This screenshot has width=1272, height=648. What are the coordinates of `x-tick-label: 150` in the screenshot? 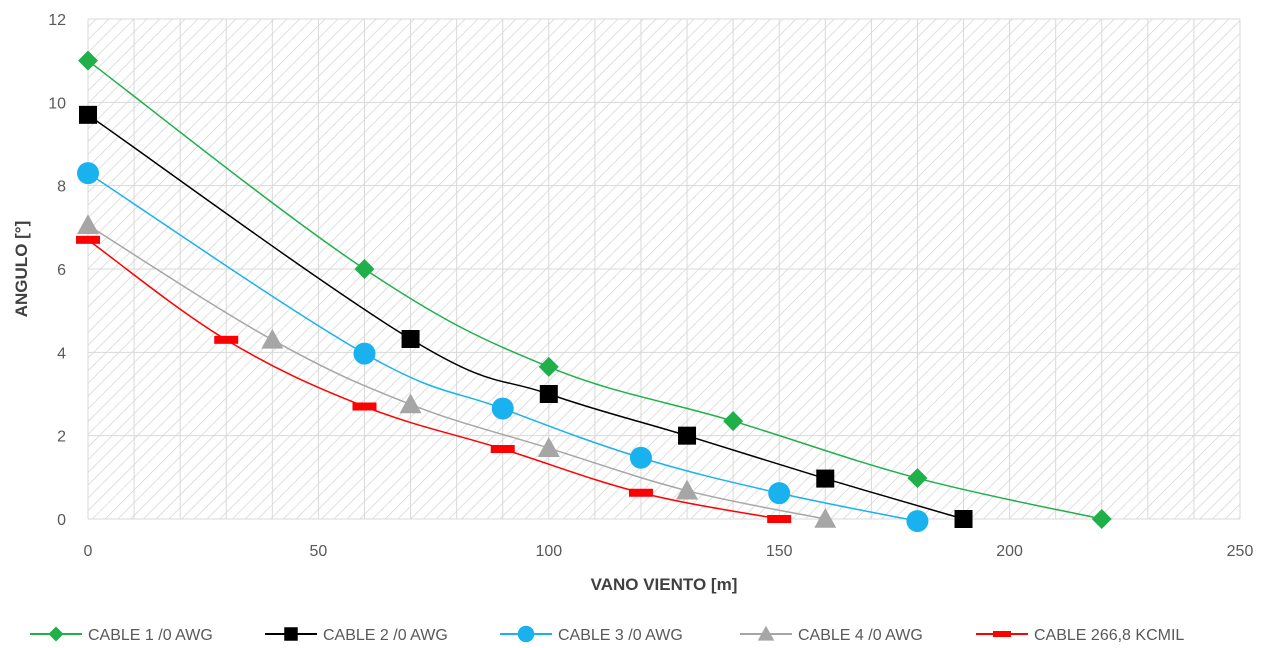 It's located at (779, 551).